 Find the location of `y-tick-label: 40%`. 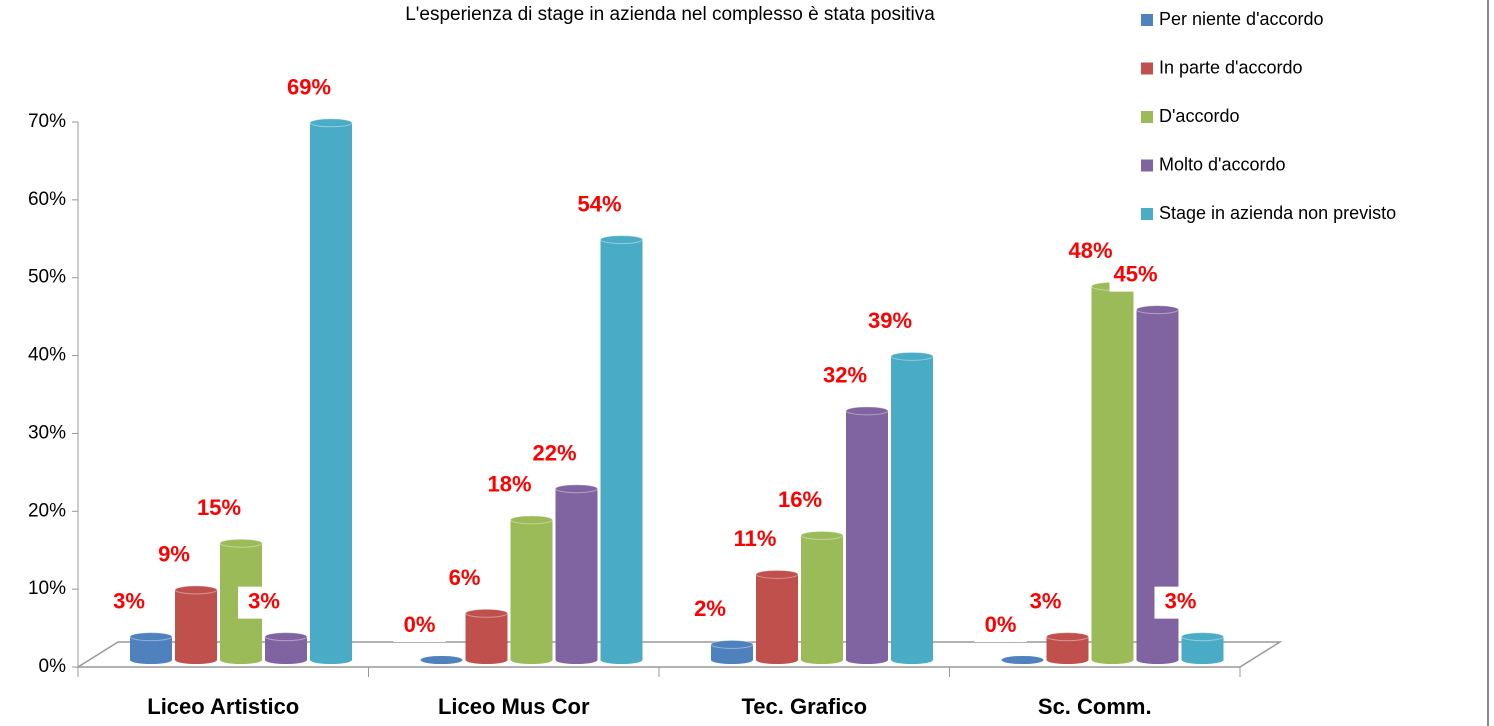

y-tick-label: 40% is located at coordinates (47, 355).